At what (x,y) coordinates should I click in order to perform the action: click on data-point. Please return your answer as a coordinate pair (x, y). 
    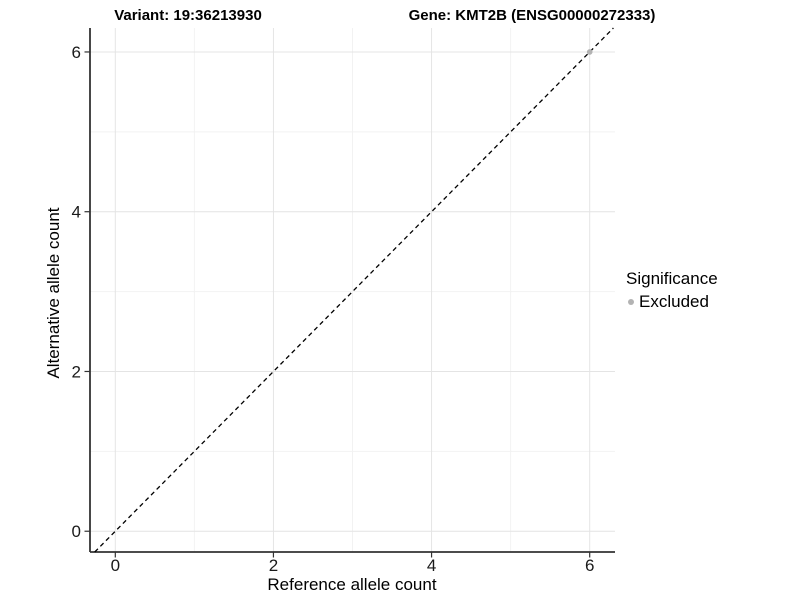
    Looking at the image, I should click on (589, 52).